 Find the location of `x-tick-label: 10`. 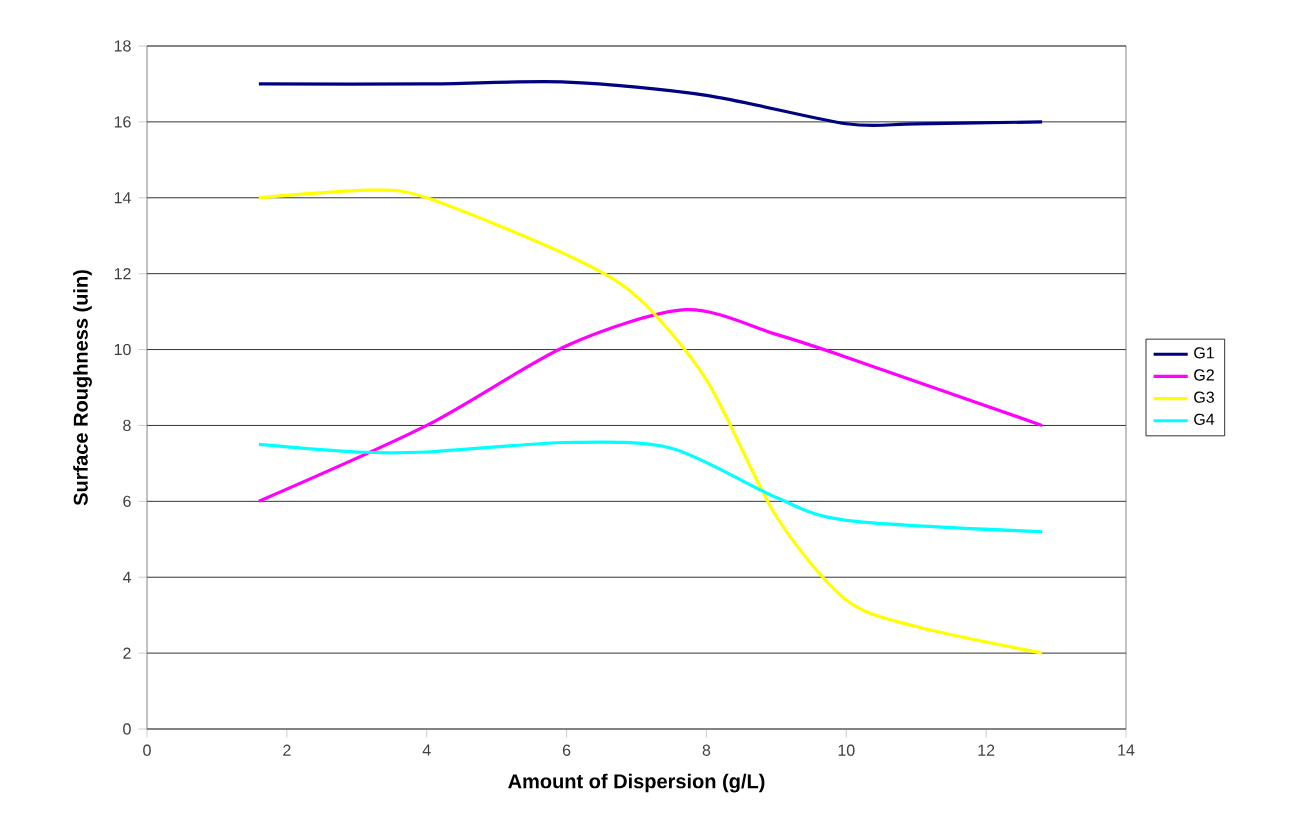

x-tick-label: 10 is located at coordinates (846, 750).